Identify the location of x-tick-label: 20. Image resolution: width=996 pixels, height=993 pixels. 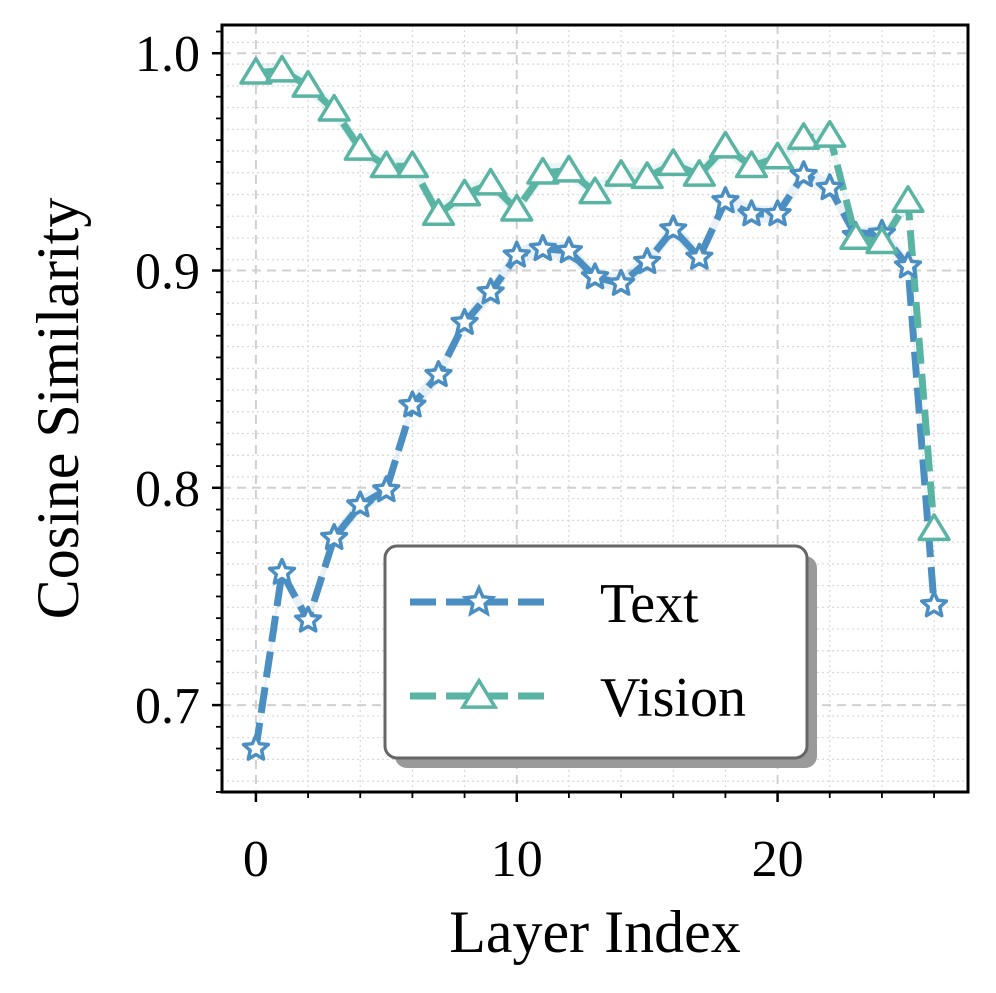
(778, 859).